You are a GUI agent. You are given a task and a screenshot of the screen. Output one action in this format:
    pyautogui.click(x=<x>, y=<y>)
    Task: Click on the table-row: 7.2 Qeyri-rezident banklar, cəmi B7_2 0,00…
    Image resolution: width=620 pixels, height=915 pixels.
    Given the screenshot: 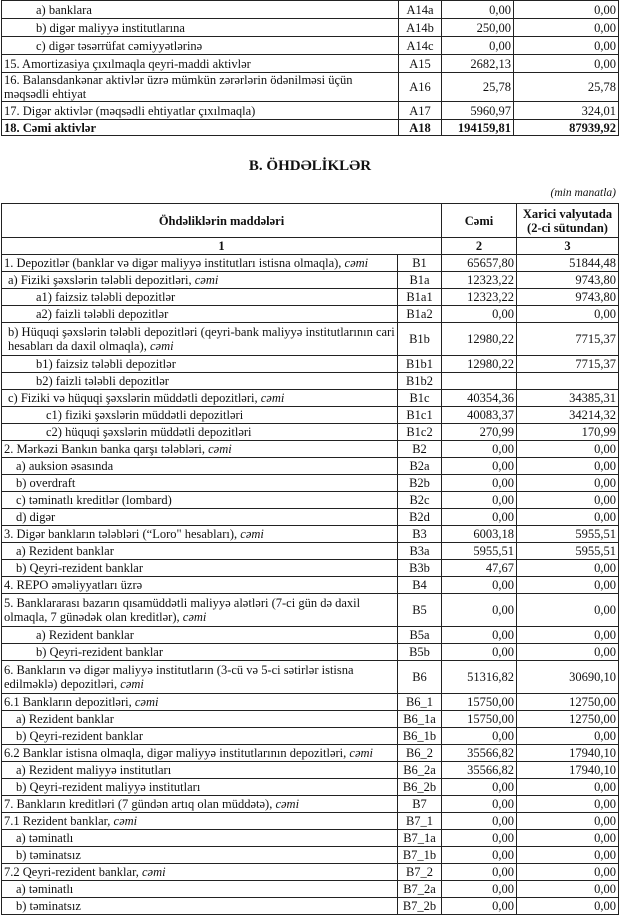 What is the action you would take?
    pyautogui.click(x=310, y=872)
    